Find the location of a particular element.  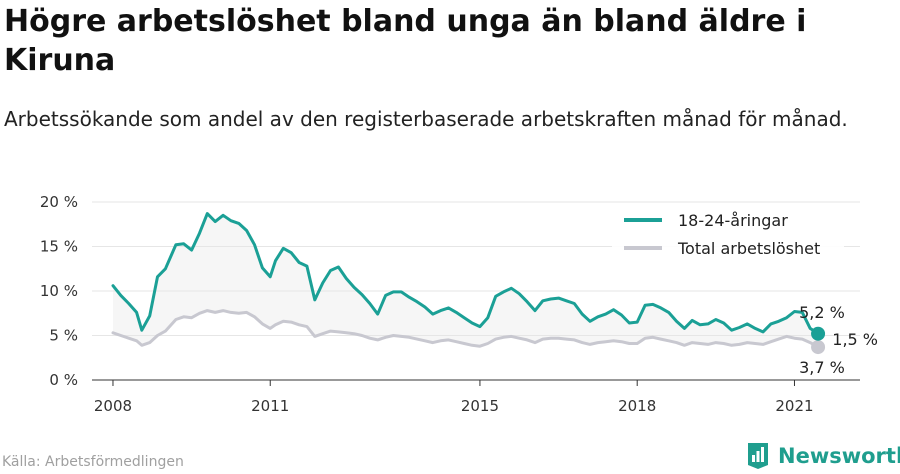

legend-label: 18-24-åringar is located at coordinates (733, 220).